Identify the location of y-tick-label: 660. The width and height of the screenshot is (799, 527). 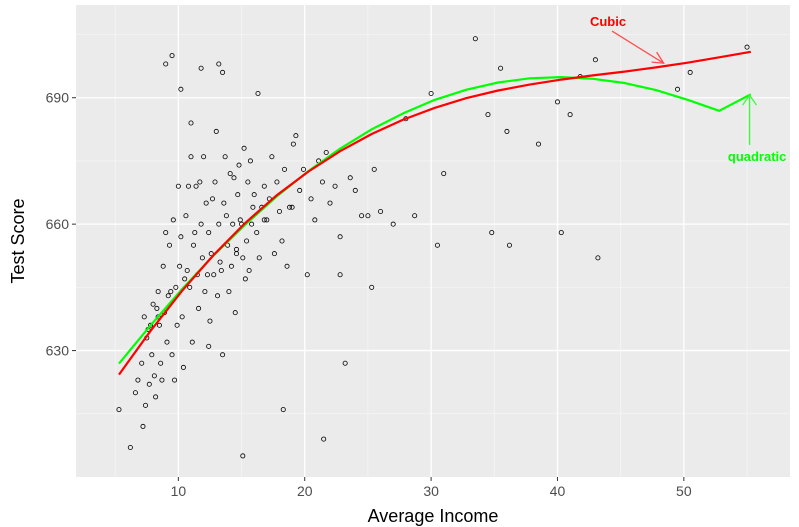
(58, 224).